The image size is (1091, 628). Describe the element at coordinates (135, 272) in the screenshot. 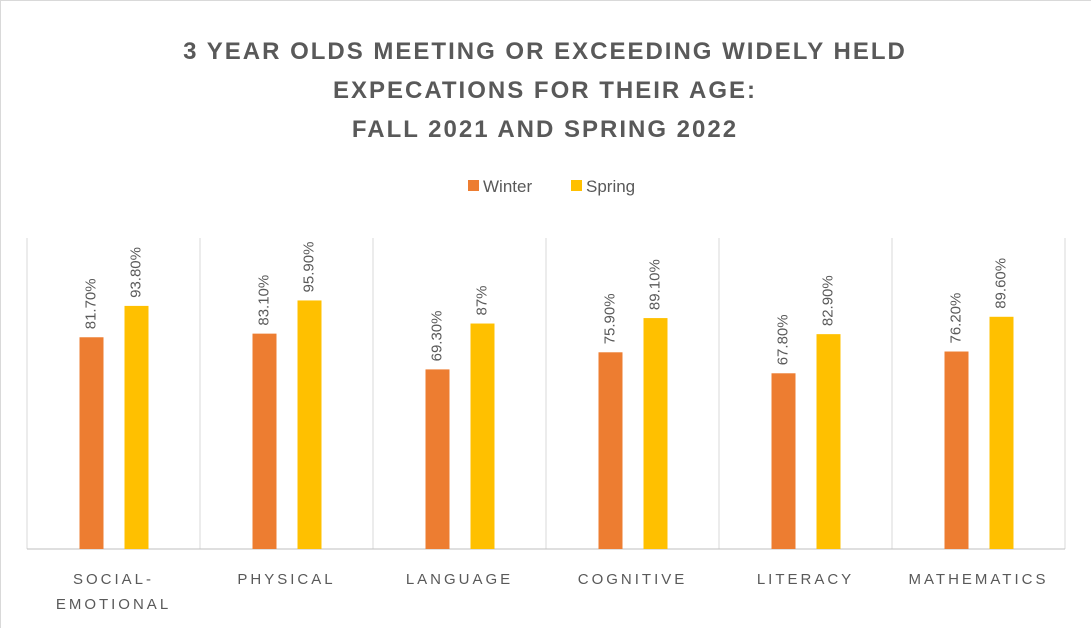

I see `value-label: 93.80%` at that location.